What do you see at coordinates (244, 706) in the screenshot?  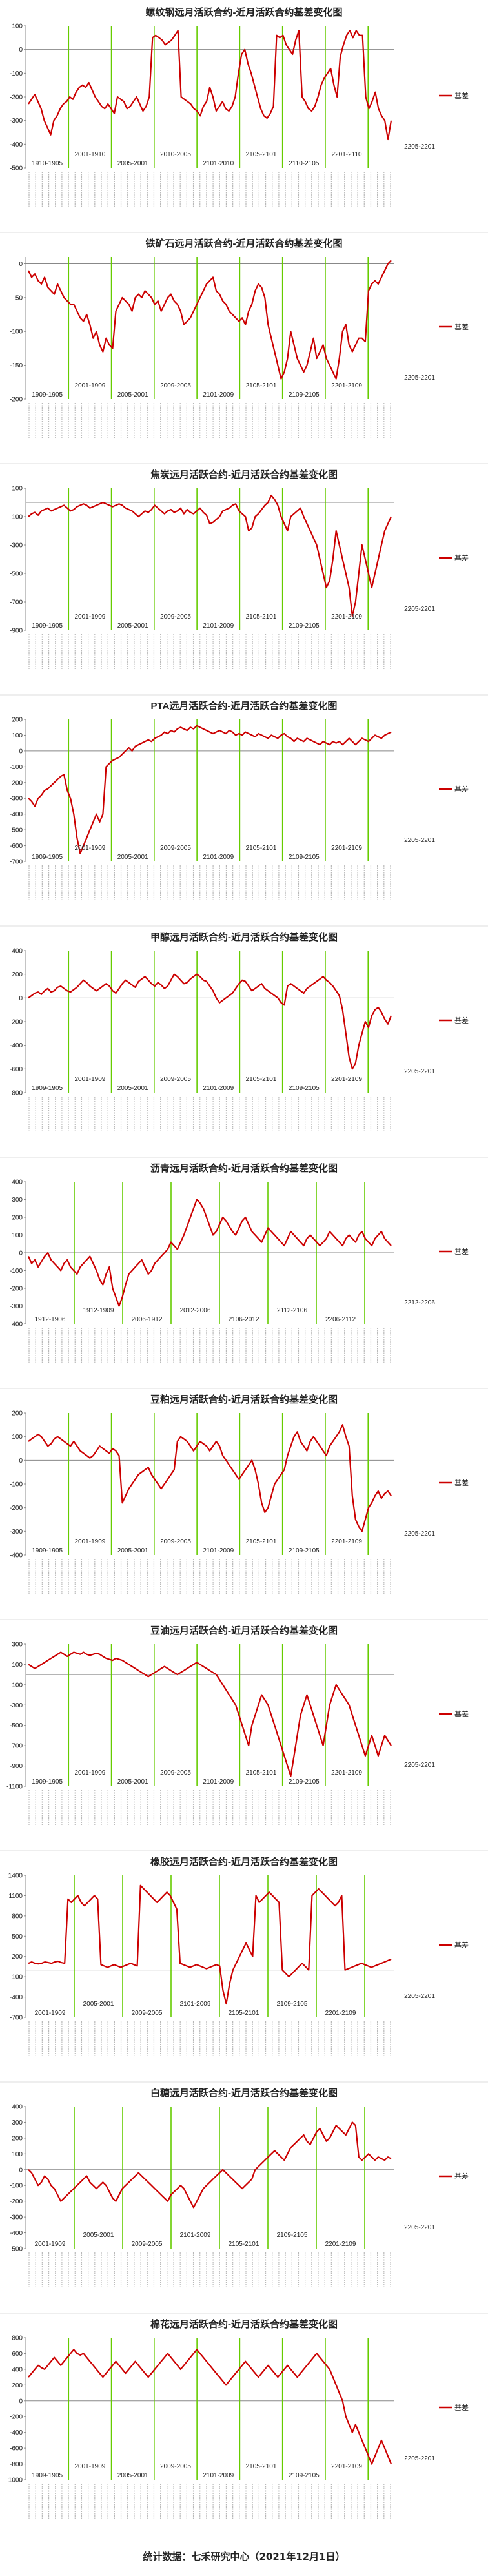 I see `chart-title: PTA远月活跃合约-近月活跃合约基差变化图` at bounding box center [244, 706].